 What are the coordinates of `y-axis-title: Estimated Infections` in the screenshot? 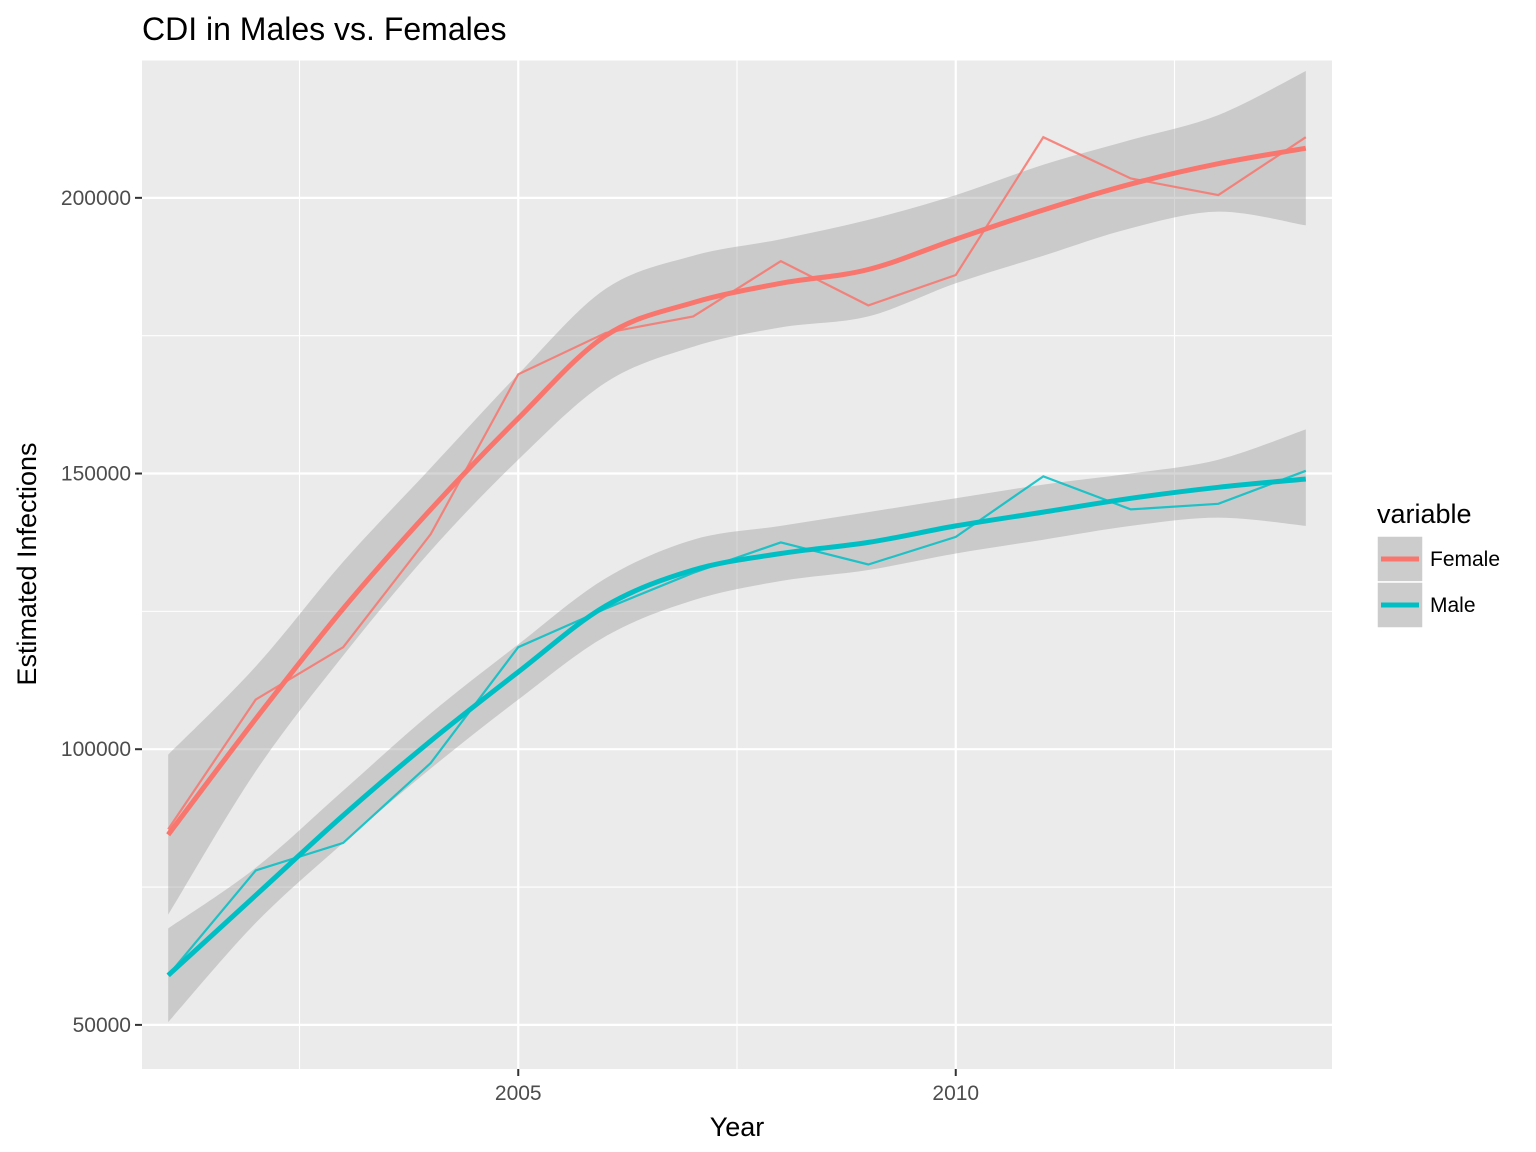 It's located at (27, 563).